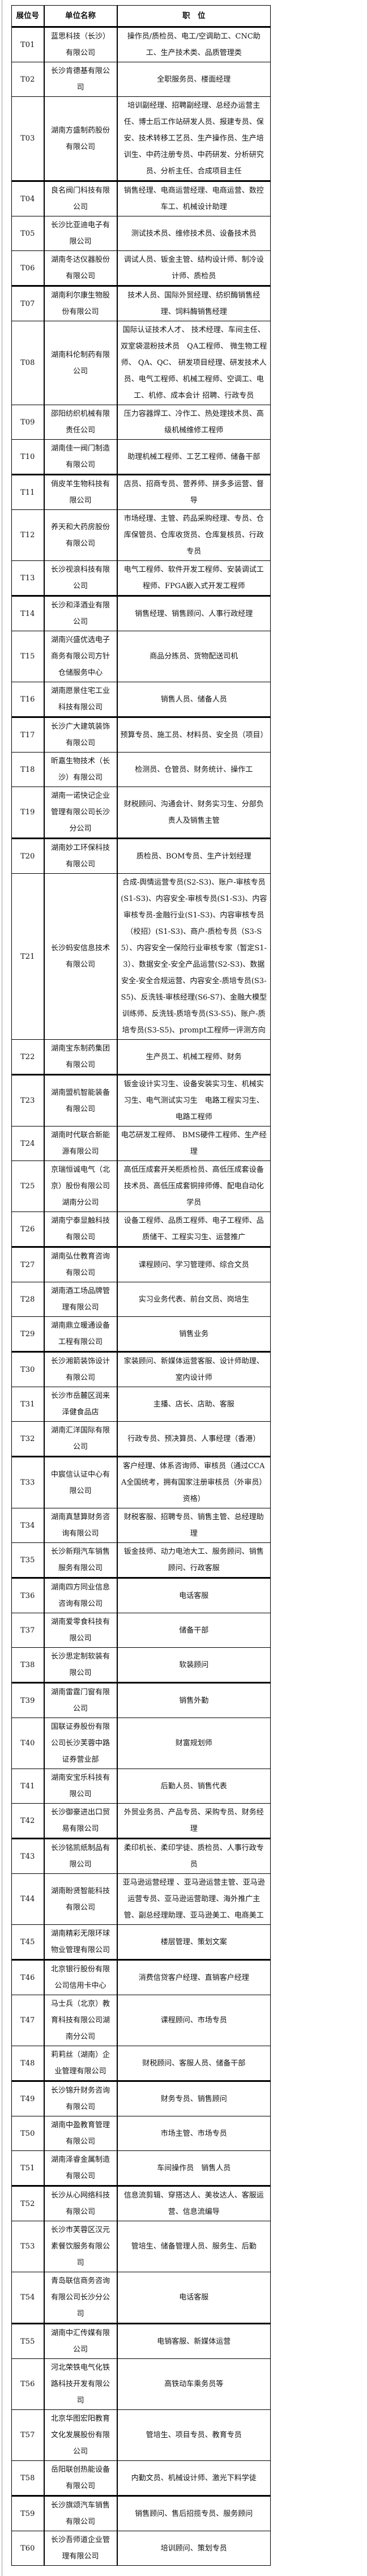 The image size is (367, 2576). What do you see at coordinates (28, 2203) in the screenshot?
I see `booth-cell: T52` at bounding box center [28, 2203].